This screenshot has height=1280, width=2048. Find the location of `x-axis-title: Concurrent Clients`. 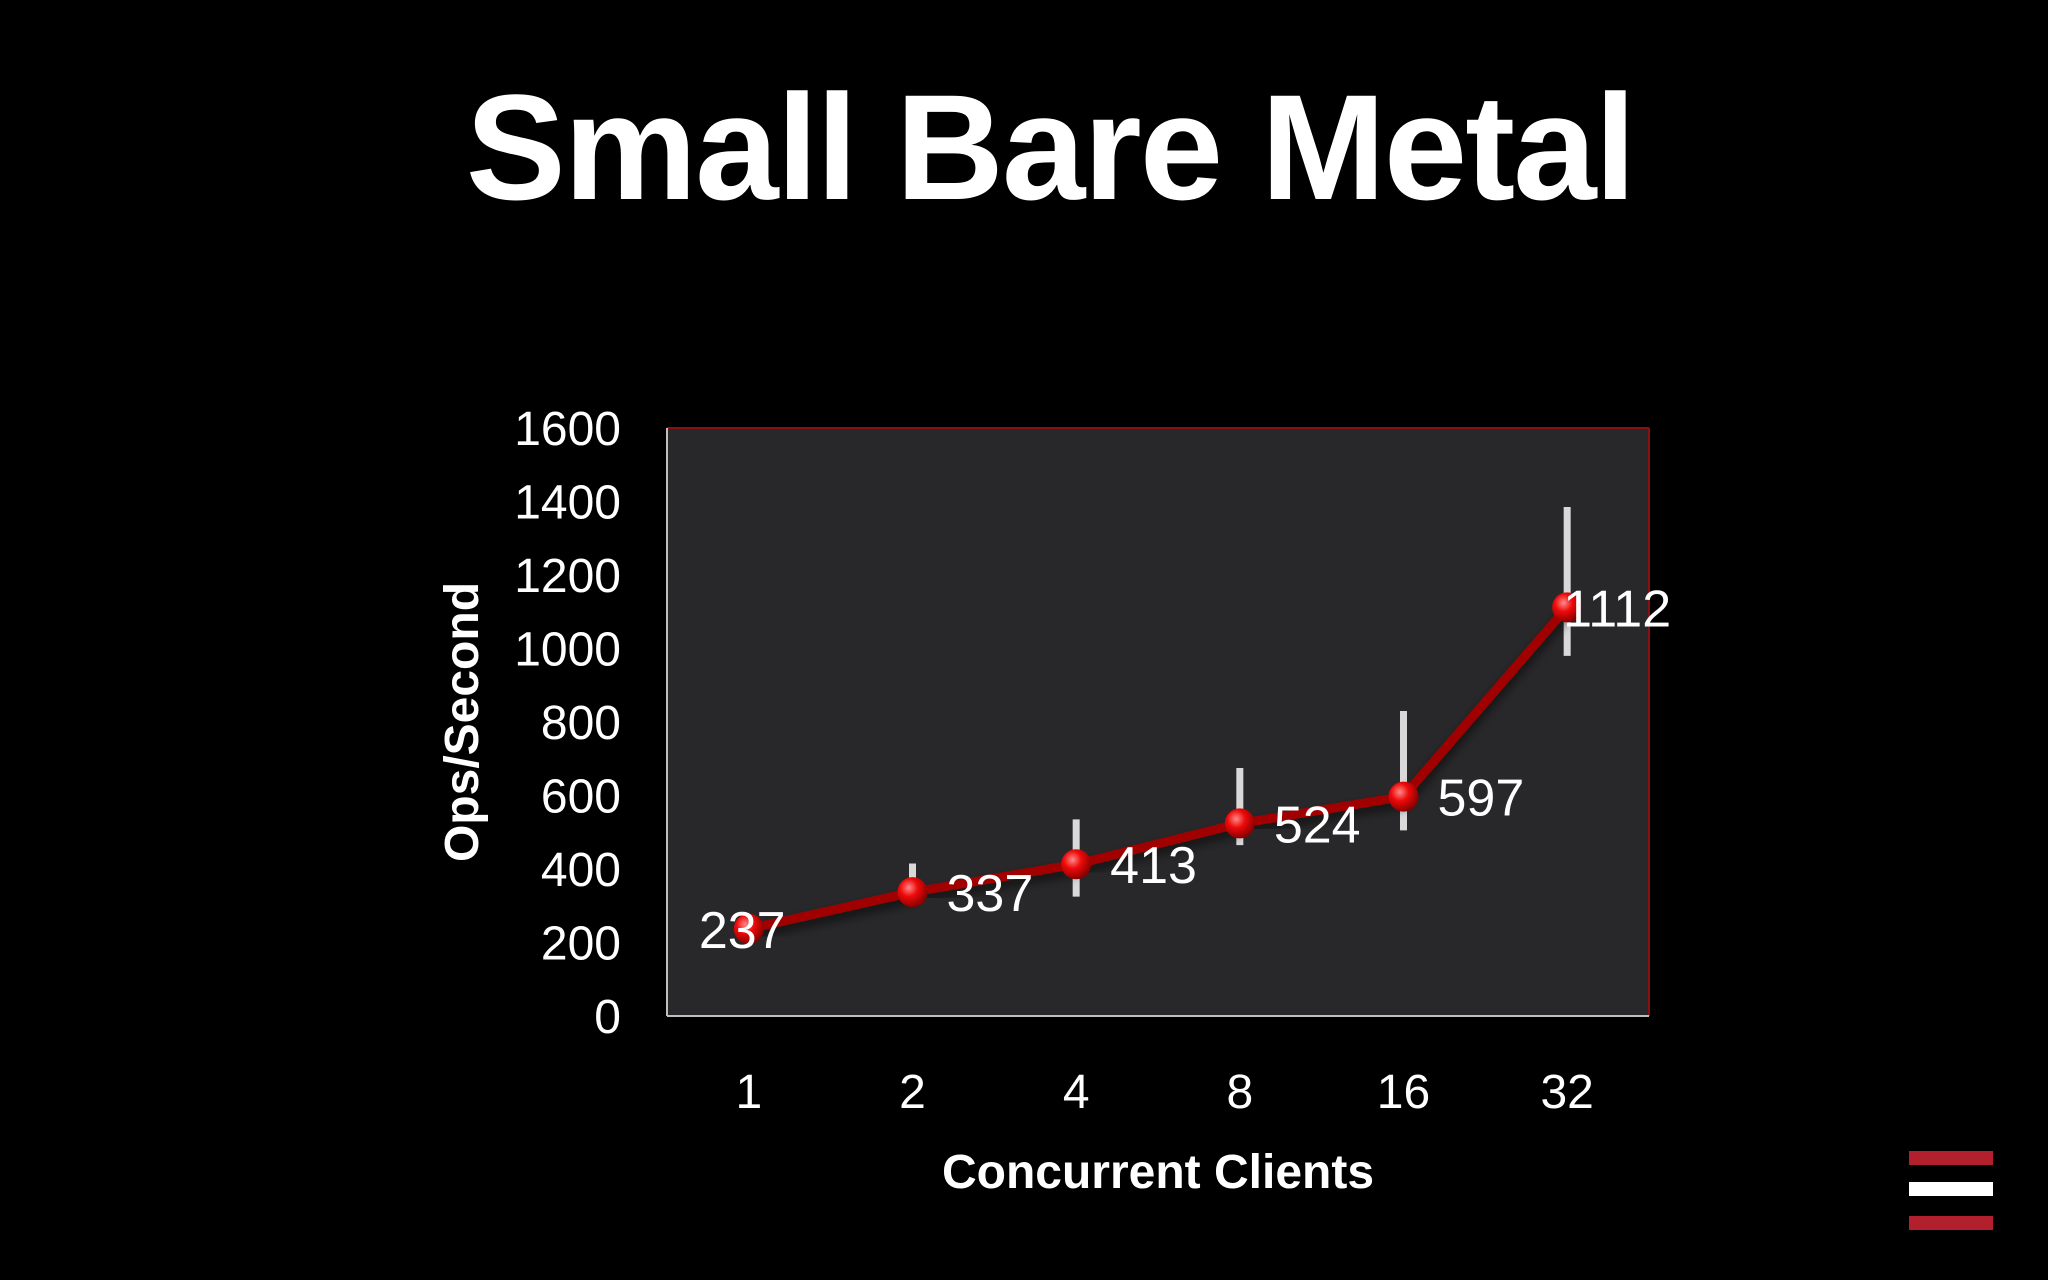

x-axis-title: Concurrent Clients is located at coordinates (1158, 1172).